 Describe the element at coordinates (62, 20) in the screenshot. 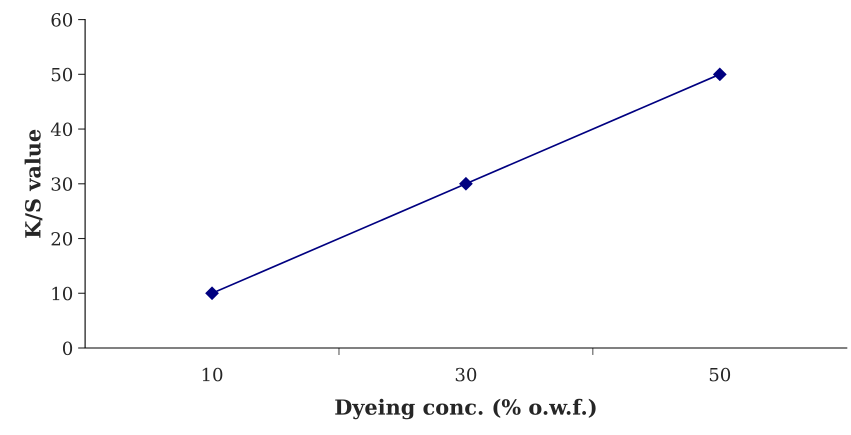

I see `y-tick-label: 60` at that location.